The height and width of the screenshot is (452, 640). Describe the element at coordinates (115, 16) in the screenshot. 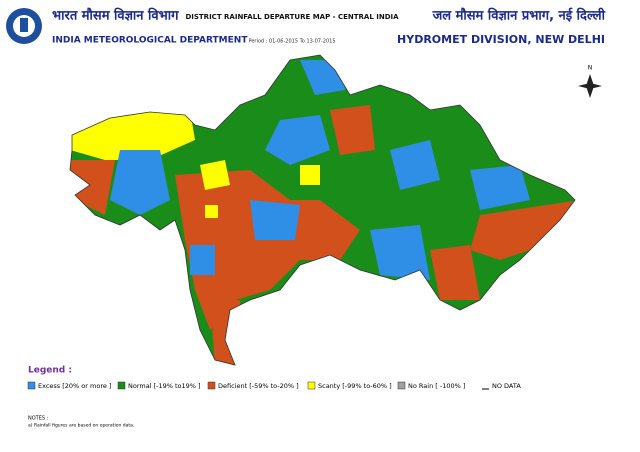

I see `hindi-left: भारत मौसम विज्ञान विभाग` at that location.